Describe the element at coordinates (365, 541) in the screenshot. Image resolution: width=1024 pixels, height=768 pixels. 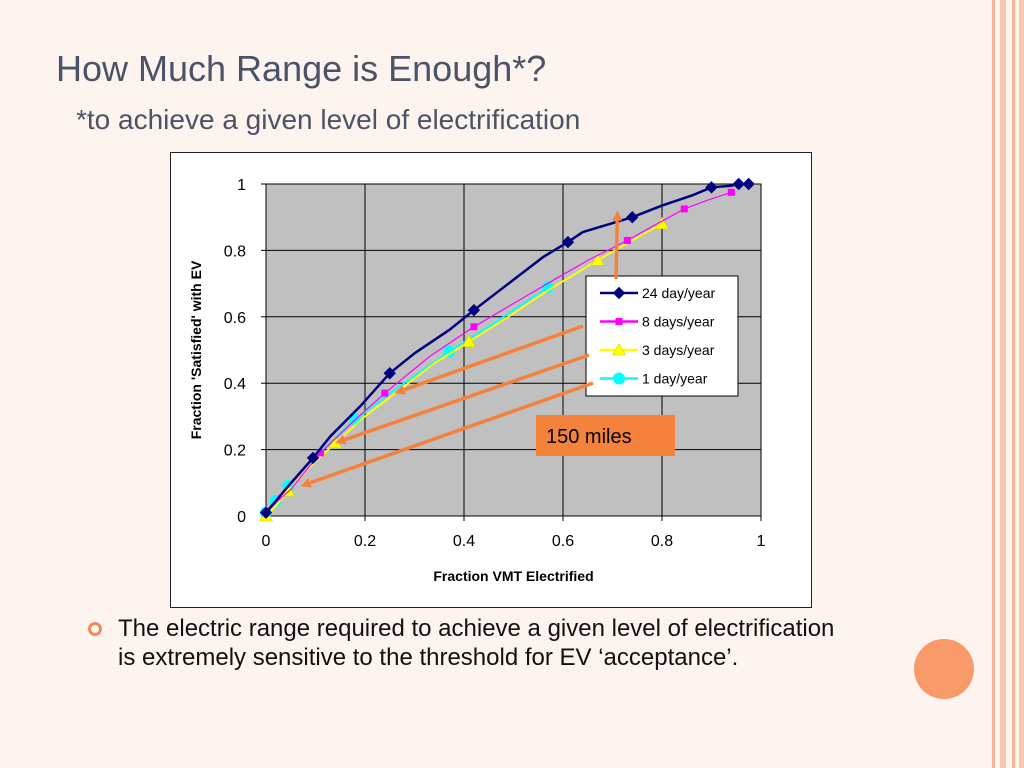
I see `x-tick-label: 0.2` at that location.